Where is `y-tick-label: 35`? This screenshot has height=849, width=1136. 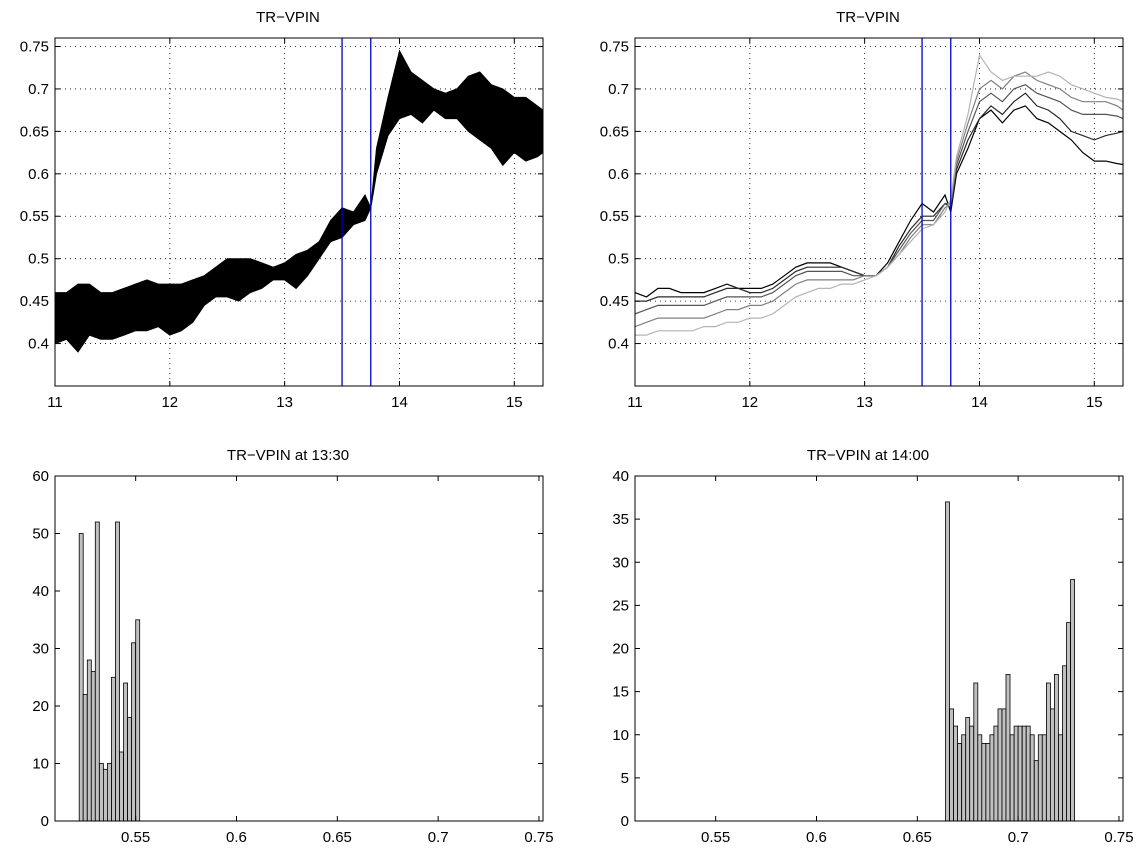
y-tick-label: 35 is located at coordinates (620, 519).